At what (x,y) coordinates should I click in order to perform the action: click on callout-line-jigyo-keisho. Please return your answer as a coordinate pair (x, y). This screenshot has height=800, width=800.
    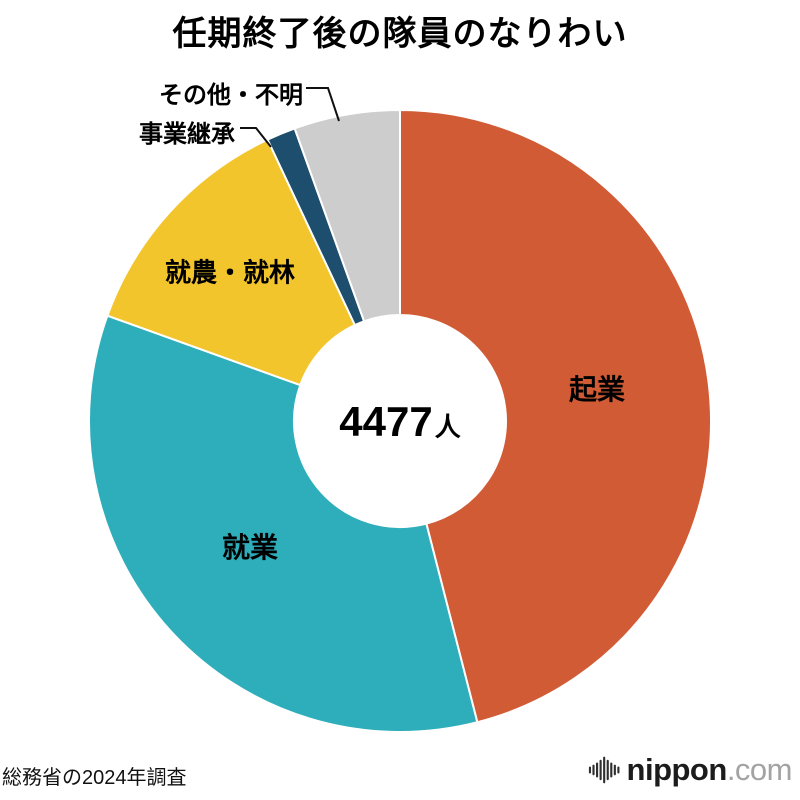
    Looking at the image, I should click on (256, 137).